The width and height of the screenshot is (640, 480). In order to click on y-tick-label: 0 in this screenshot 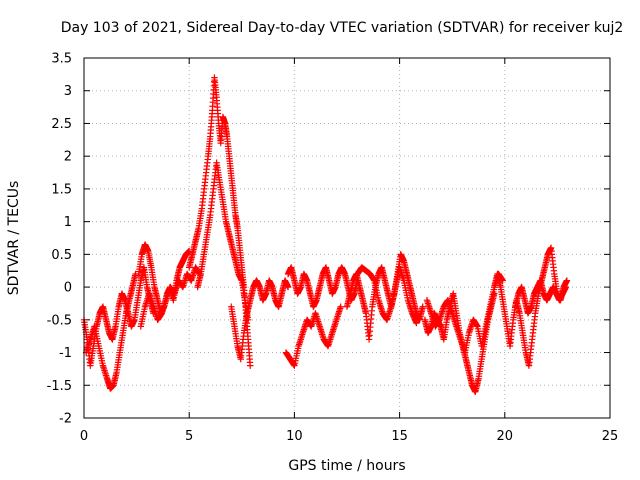, I will do `click(68, 288)`.